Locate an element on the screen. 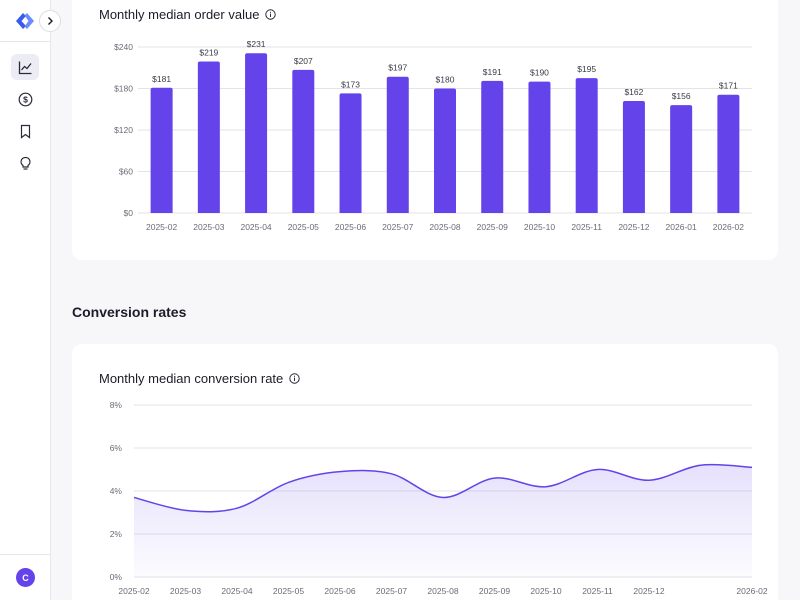 This screenshot has width=800, height=600. lightbulb-icon is located at coordinates (25, 163).